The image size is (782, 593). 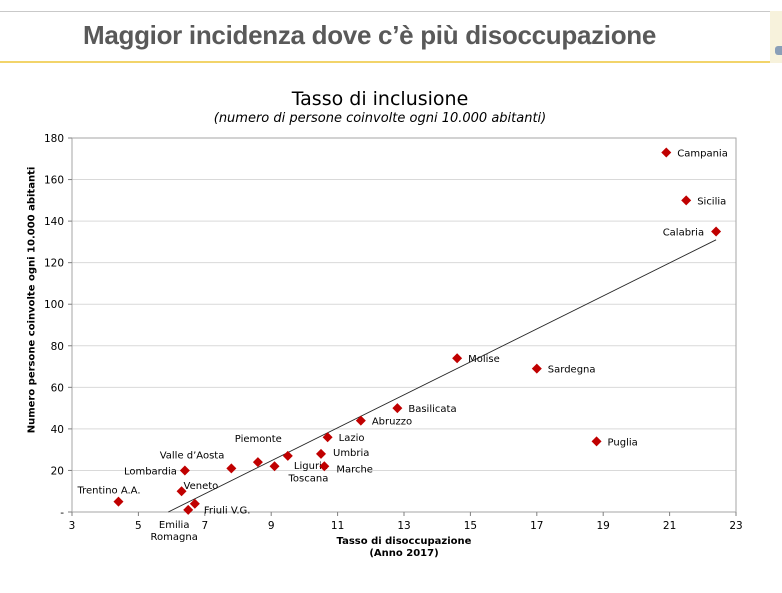 What do you see at coordinates (108, 491) in the screenshot?
I see `data-point-label: Trentino A.A.` at bounding box center [108, 491].